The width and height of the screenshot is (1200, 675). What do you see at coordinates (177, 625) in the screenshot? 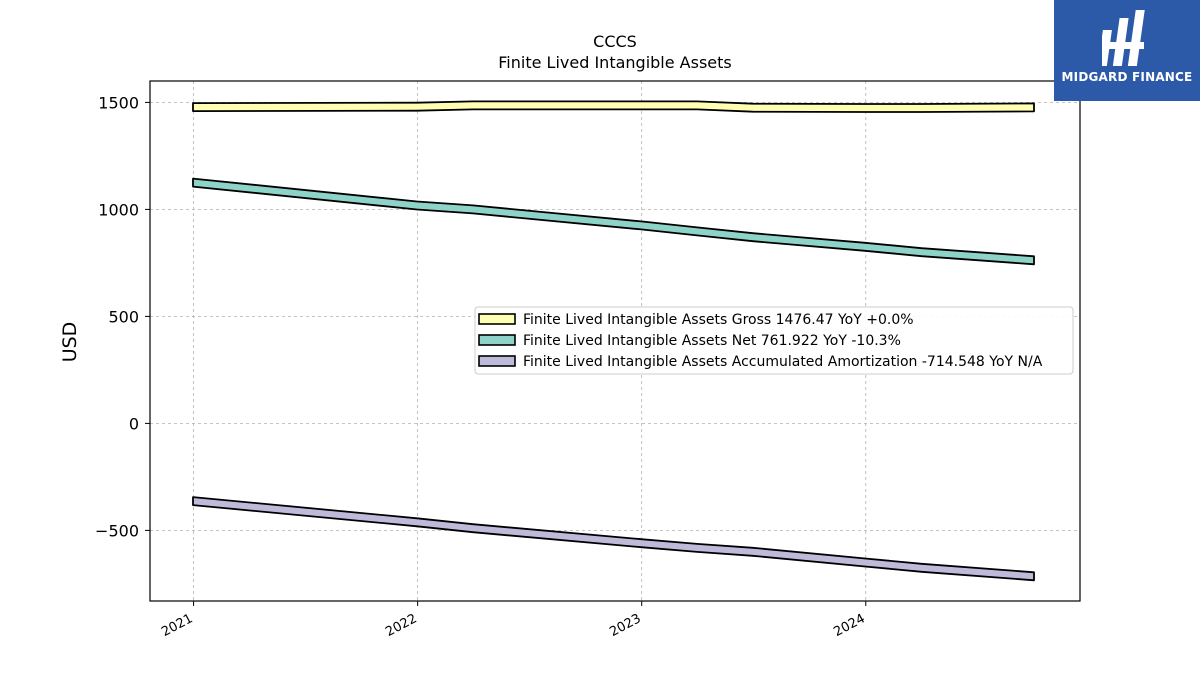
I see `x-tick-label: 2021` at bounding box center [177, 625].